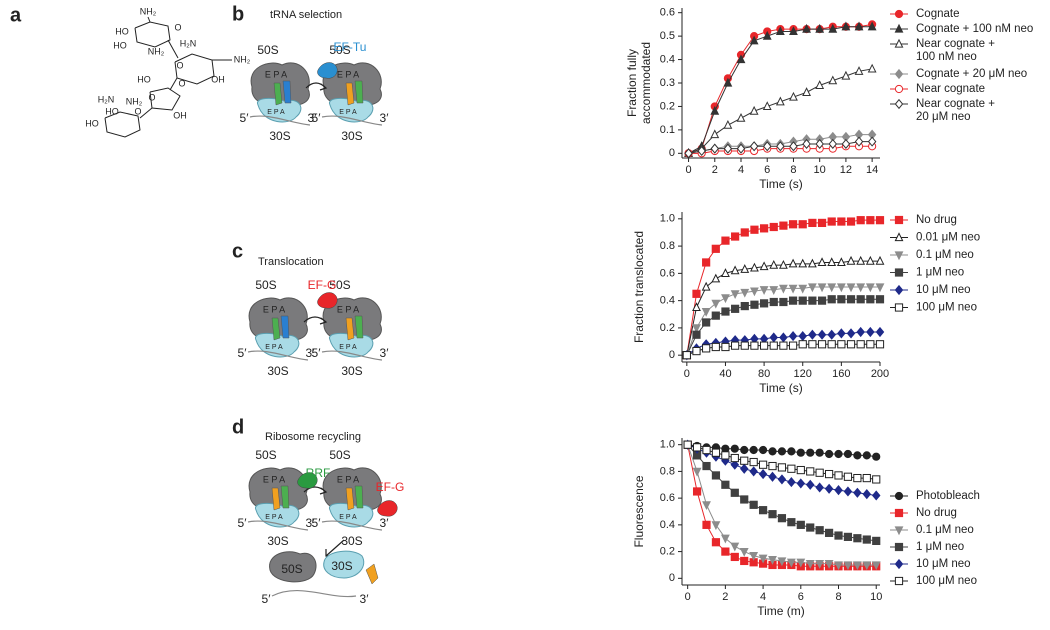  What do you see at coordinates (348, 74) in the screenshot?
I see `site-label: E P A` at bounding box center [348, 74].